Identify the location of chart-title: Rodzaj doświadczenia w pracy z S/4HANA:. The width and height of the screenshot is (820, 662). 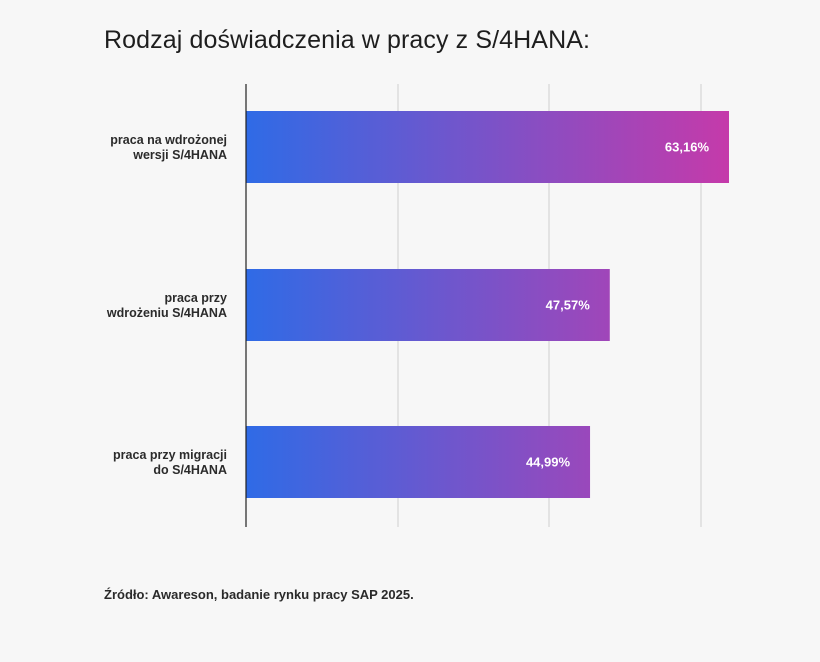
(347, 40).